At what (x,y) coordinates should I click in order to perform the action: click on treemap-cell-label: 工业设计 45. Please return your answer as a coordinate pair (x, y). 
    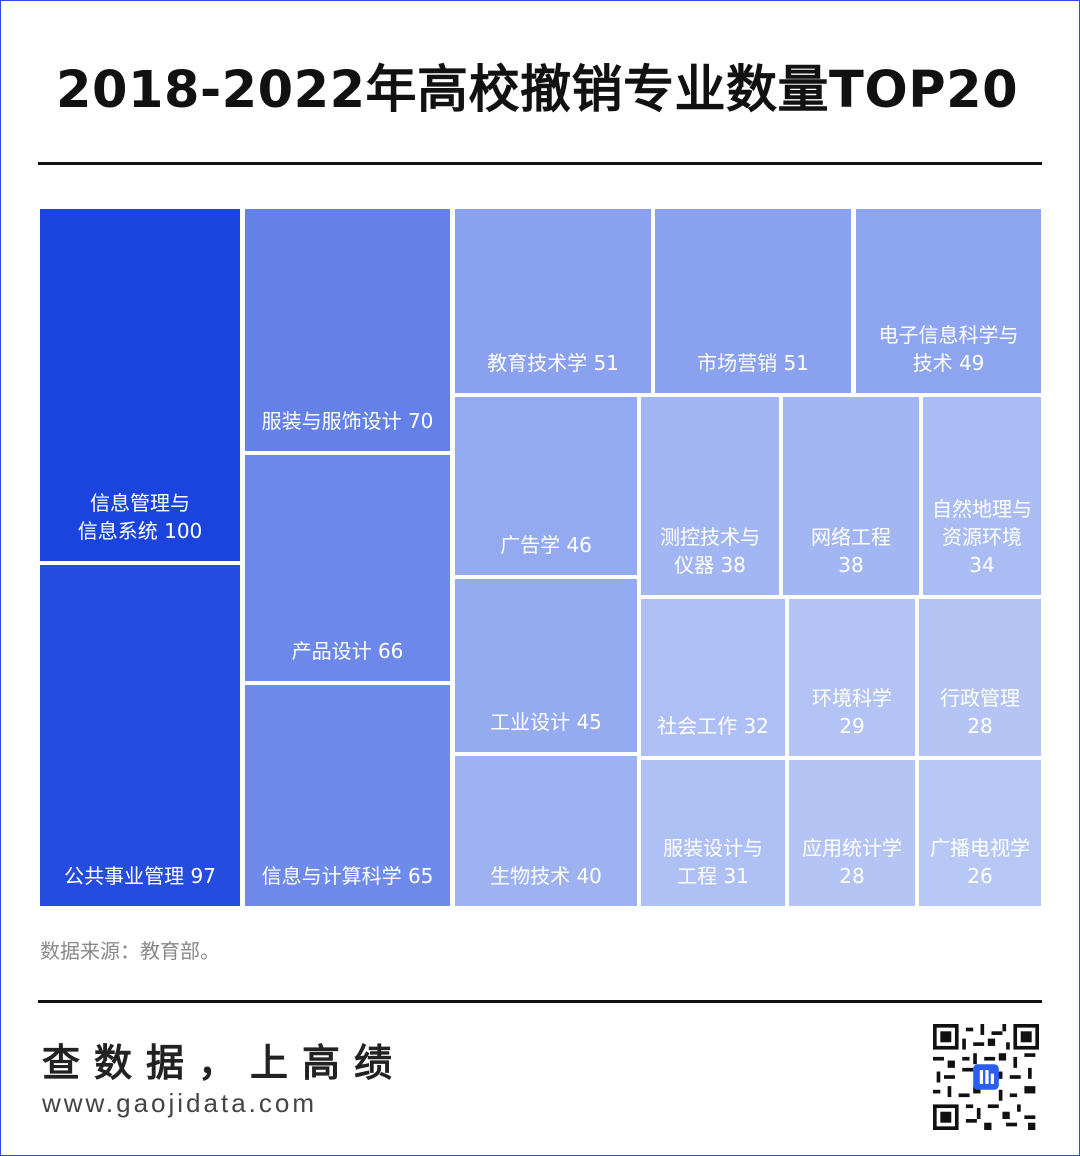
    Looking at the image, I should click on (546, 722).